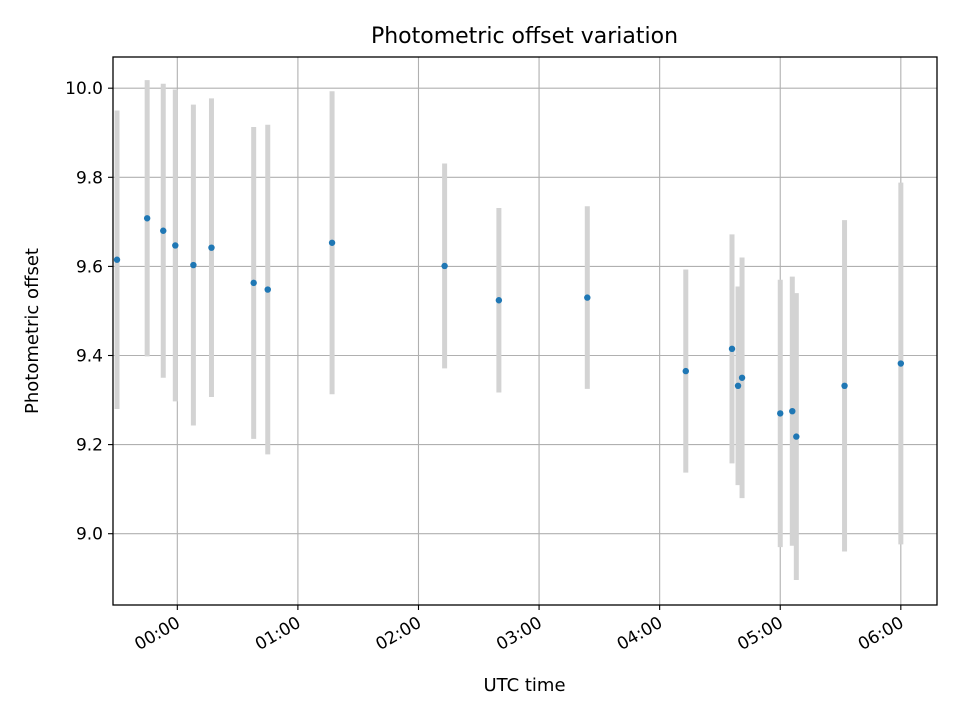 The width and height of the screenshot is (960, 720). Describe the element at coordinates (89, 267) in the screenshot. I see `y-tick-label: 9.6` at that location.